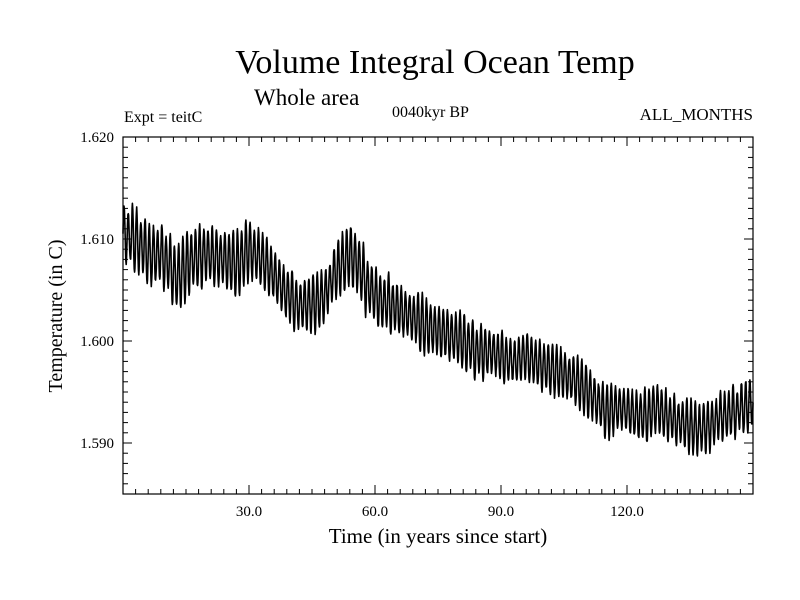 The width and height of the screenshot is (800, 600). I want to click on months-label: ALL_MONTHS, so click(696, 114).